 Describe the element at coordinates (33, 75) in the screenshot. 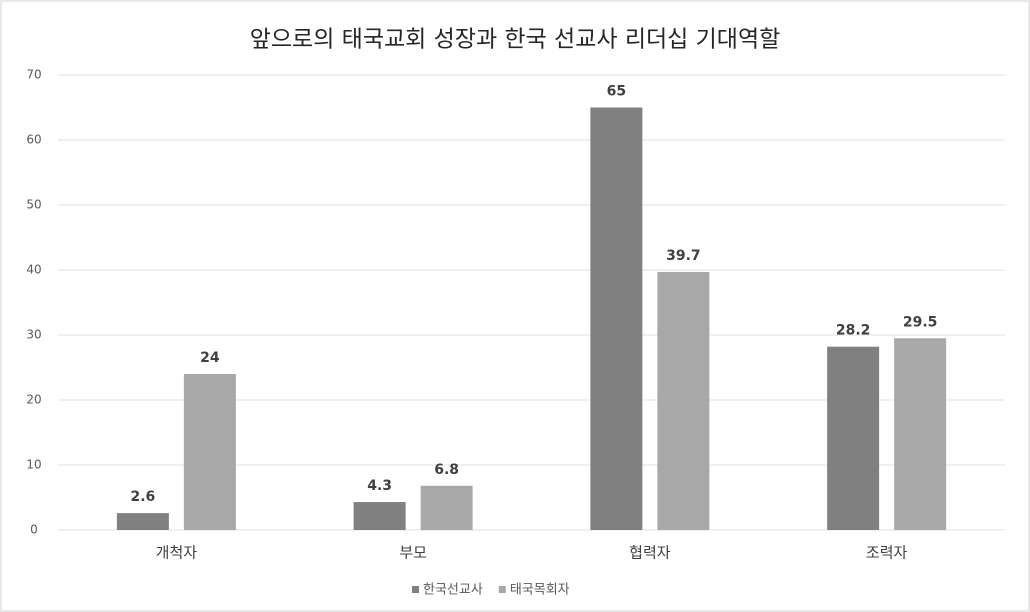

I see `y-tick-label: 70` at that location.